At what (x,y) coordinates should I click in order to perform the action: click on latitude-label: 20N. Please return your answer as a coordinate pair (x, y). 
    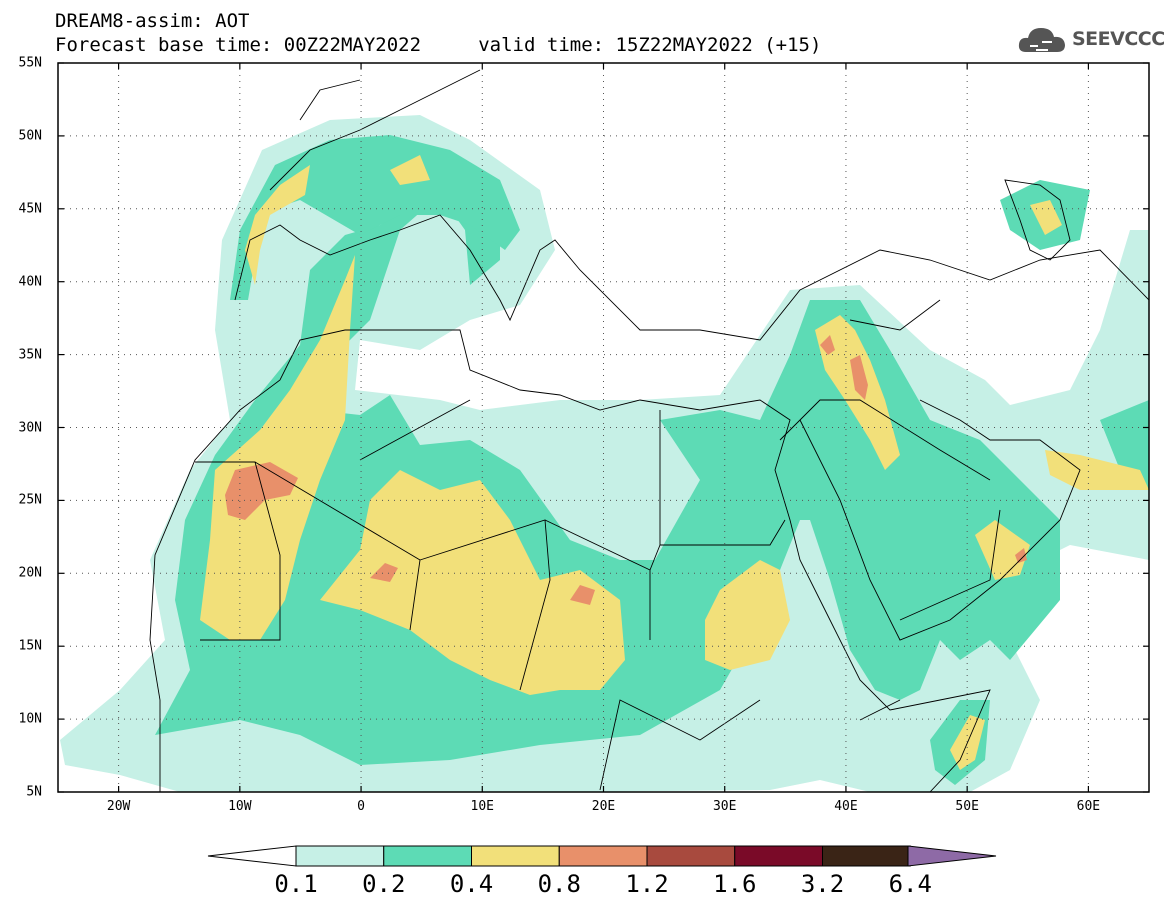
    Looking at the image, I should click on (30, 573).